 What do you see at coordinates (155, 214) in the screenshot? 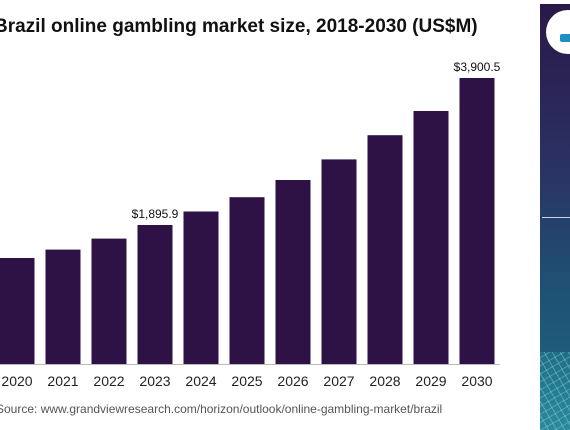
I see `data-label-2023: $1,895.9` at bounding box center [155, 214].